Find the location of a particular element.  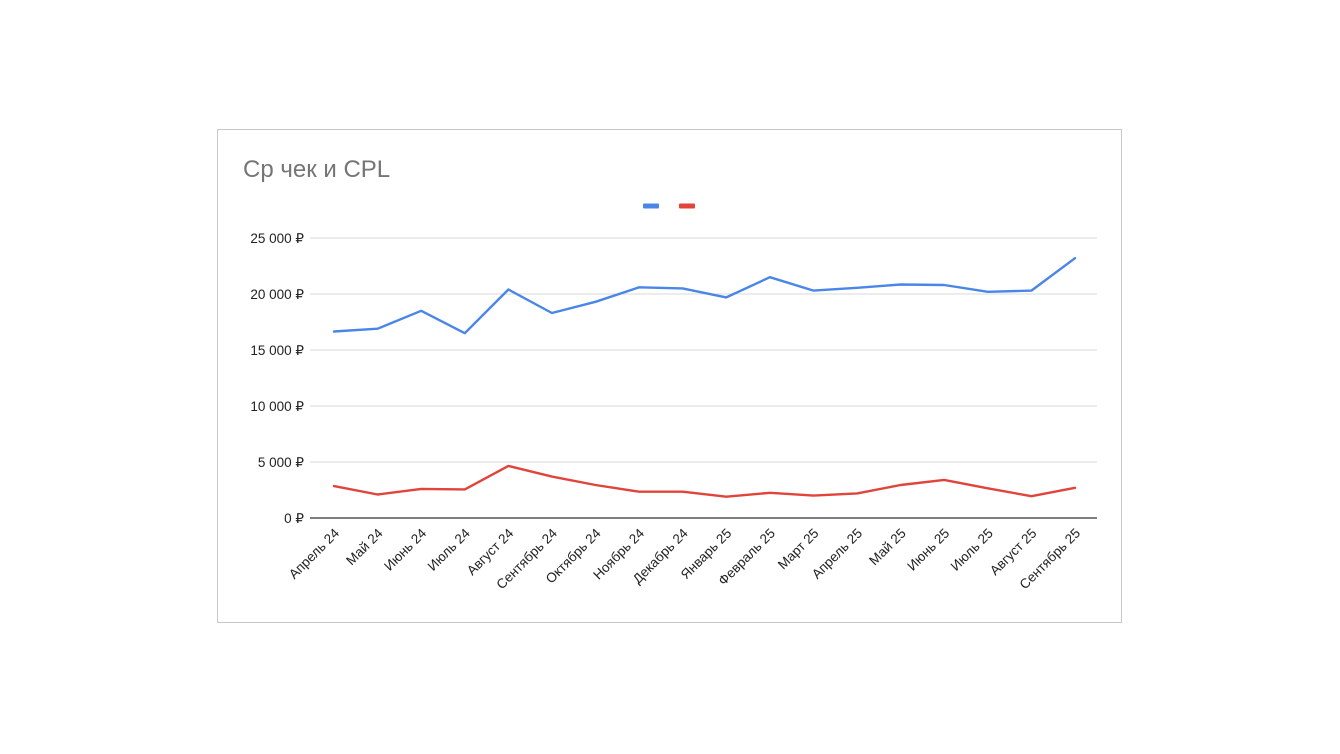

x-tick-label: Май 25 is located at coordinates (887, 547).